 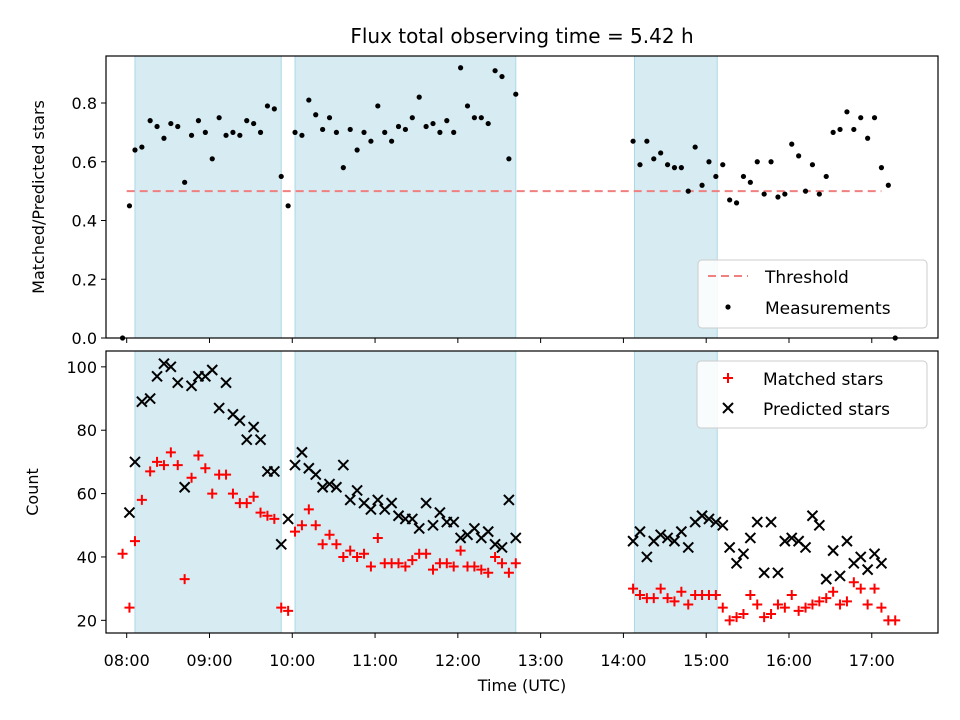 I want to click on legend-threshold-label: Threshold, so click(x=806, y=278).